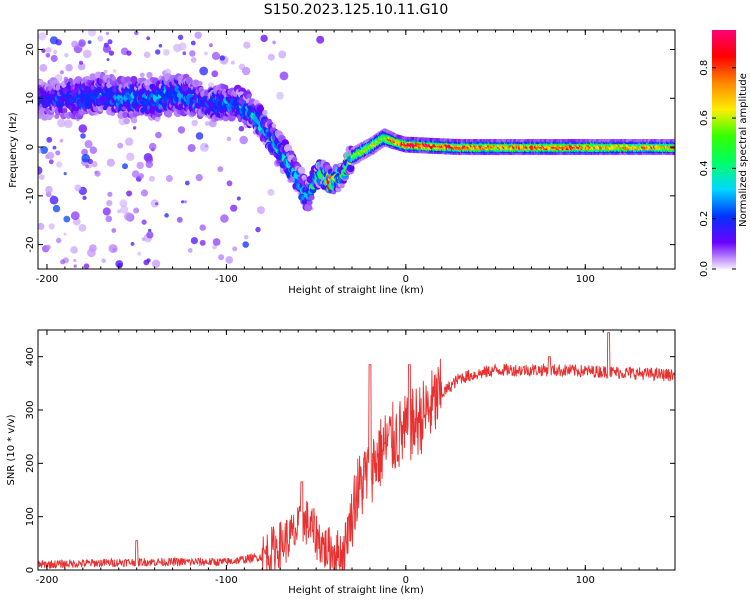 The width and height of the screenshot is (750, 600). Describe the element at coordinates (704, 68) in the screenshot. I see `colorbar-tick-label: 0.8` at that location.